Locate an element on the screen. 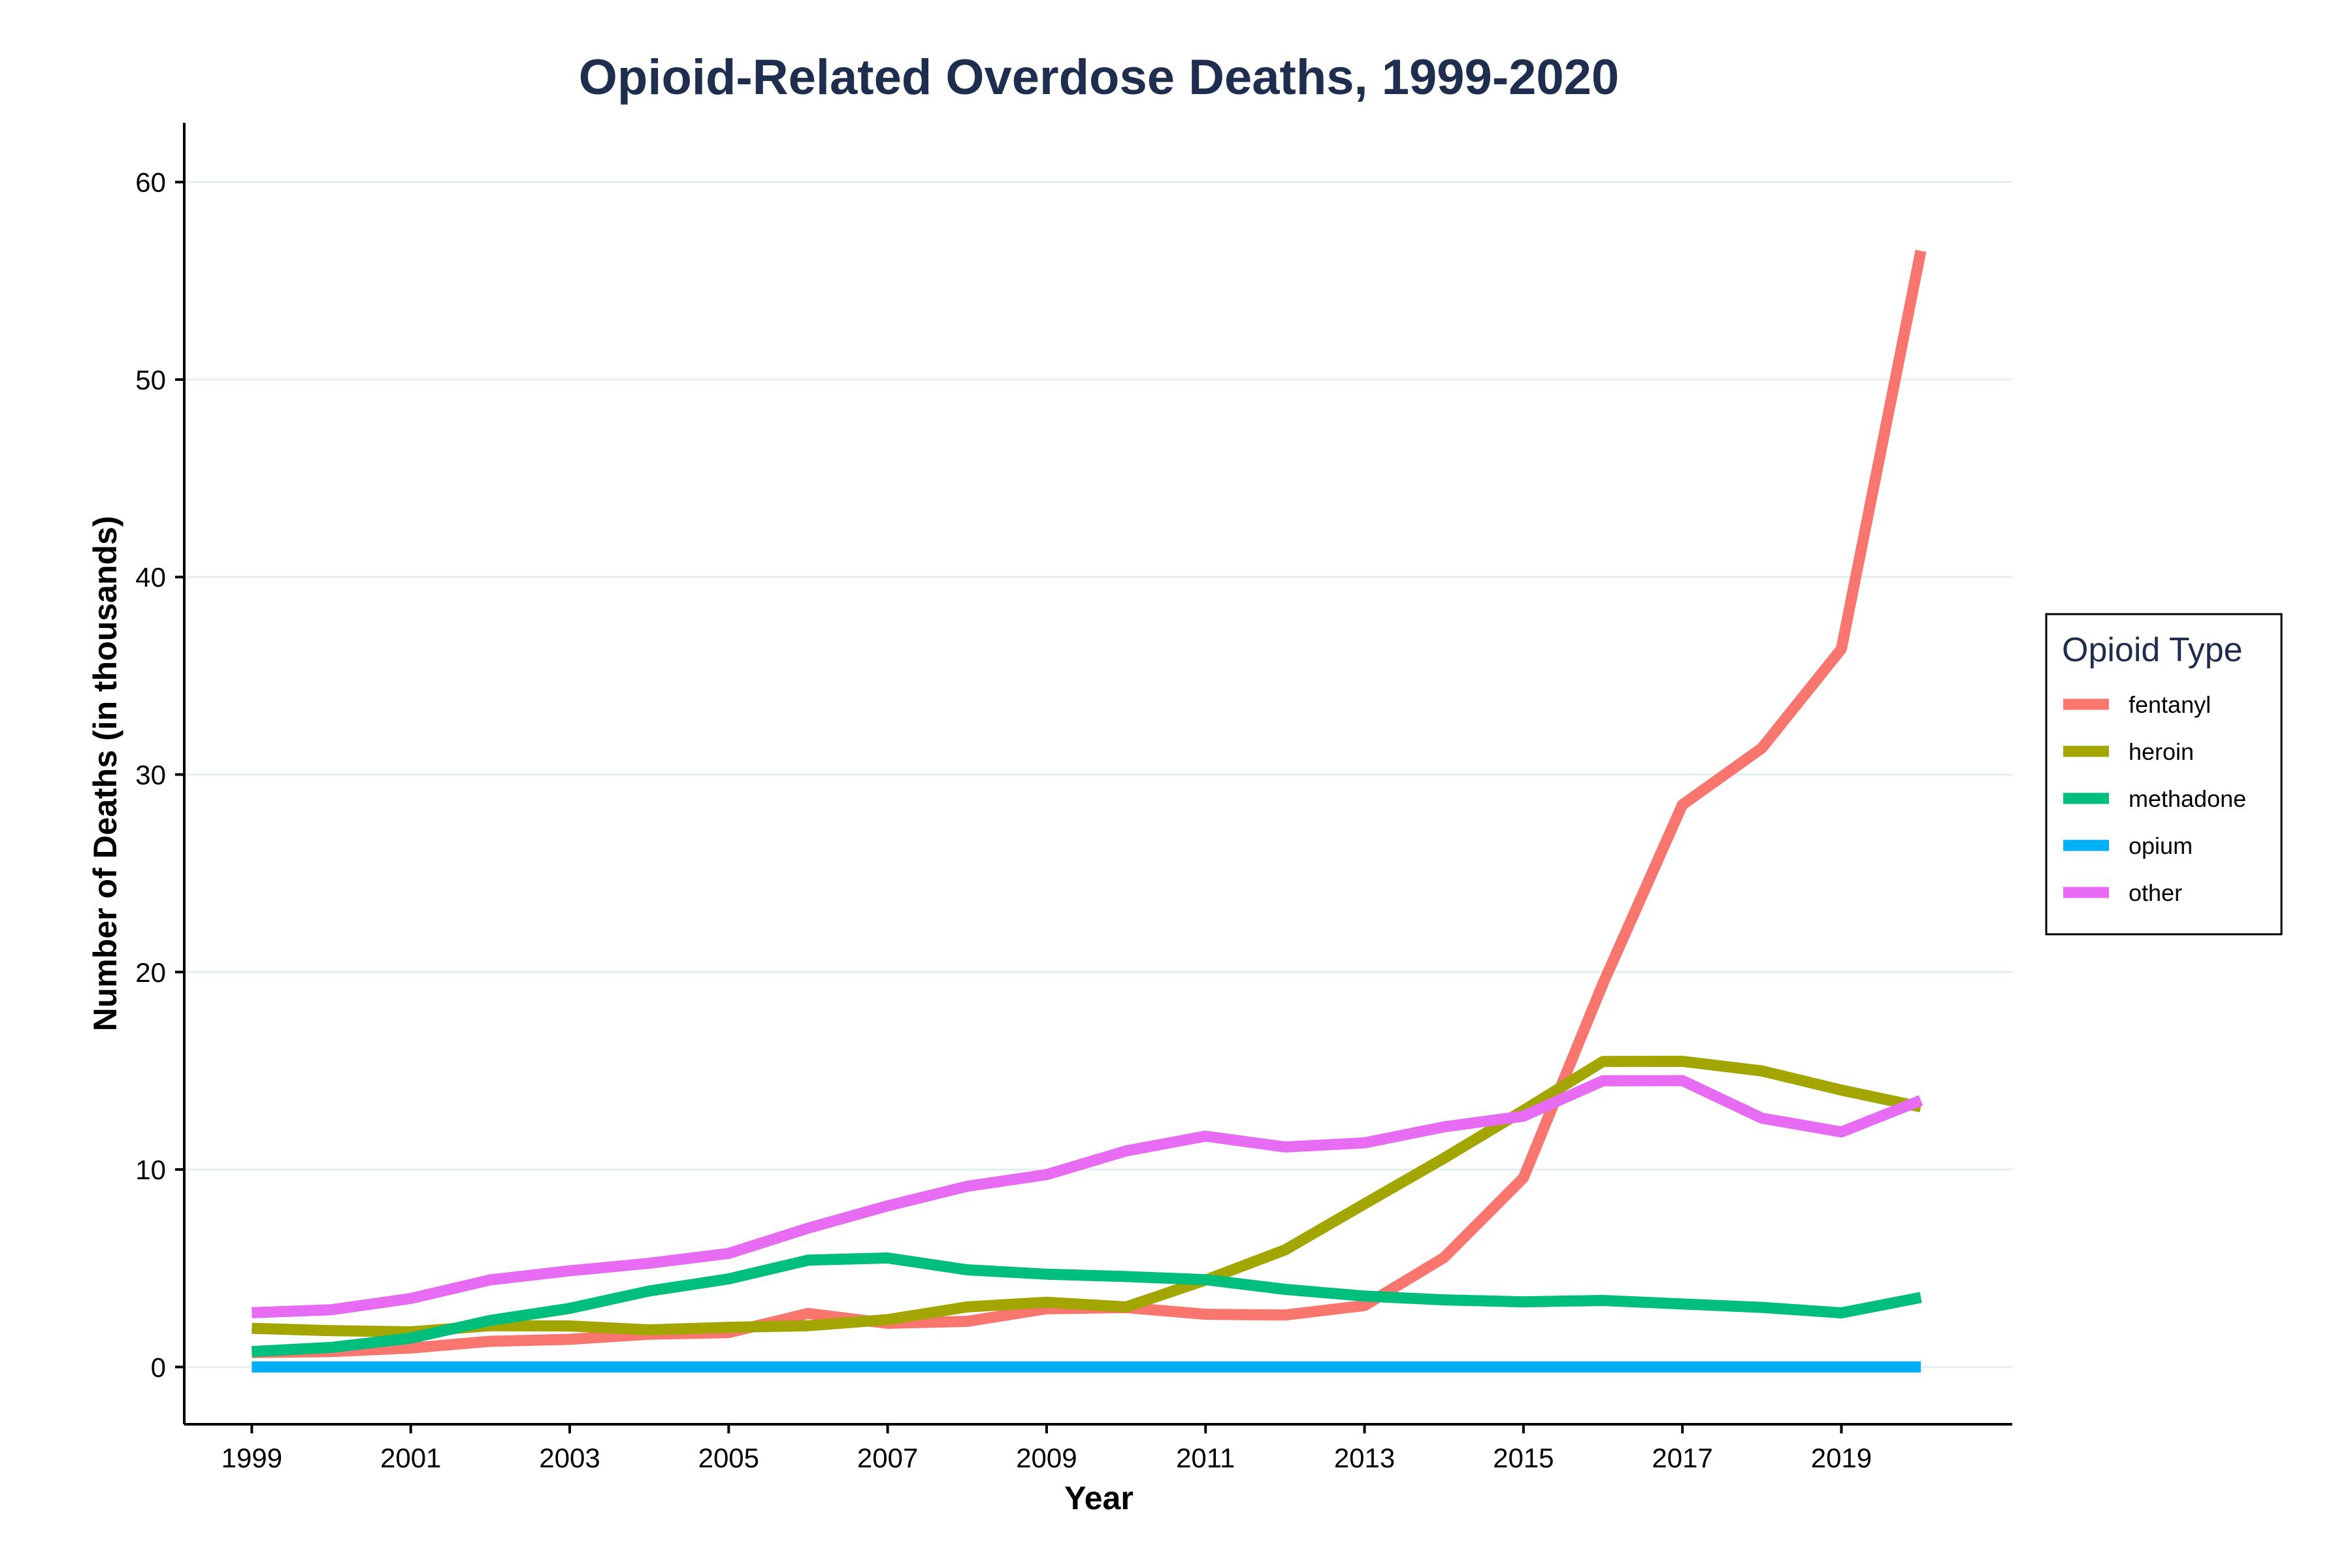 The image size is (2352, 1568). legend-item-opium: opium is located at coordinates (2128, 845).